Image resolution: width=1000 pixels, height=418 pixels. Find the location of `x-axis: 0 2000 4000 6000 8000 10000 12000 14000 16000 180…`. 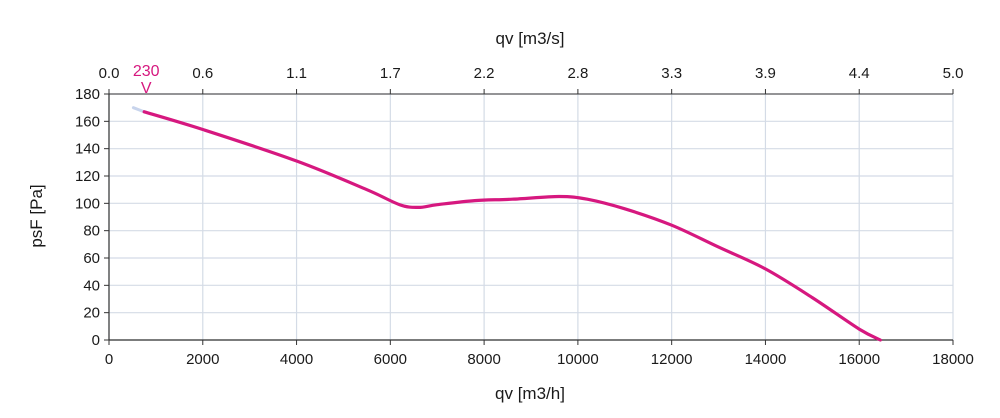

x-axis: 0 2000 4000 6000 8000 10000 12000 14000 16000 180… is located at coordinates (539, 354).